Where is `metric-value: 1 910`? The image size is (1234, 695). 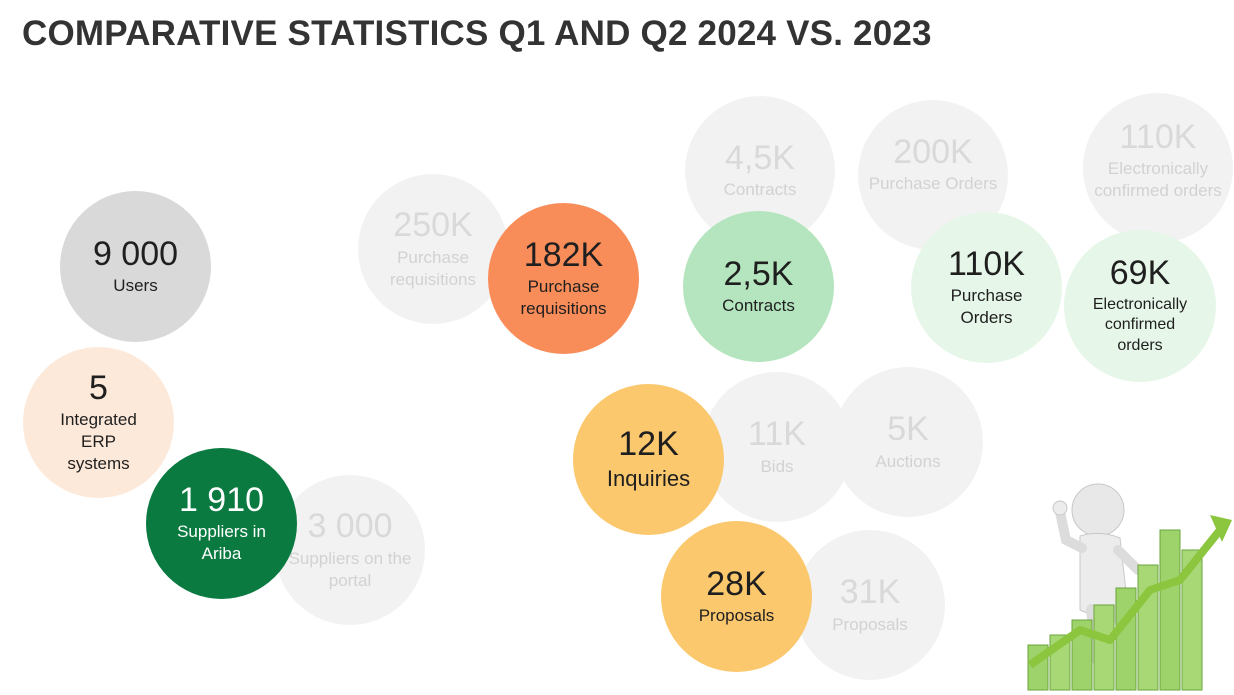
metric-value: 1 910 is located at coordinates (221, 499).